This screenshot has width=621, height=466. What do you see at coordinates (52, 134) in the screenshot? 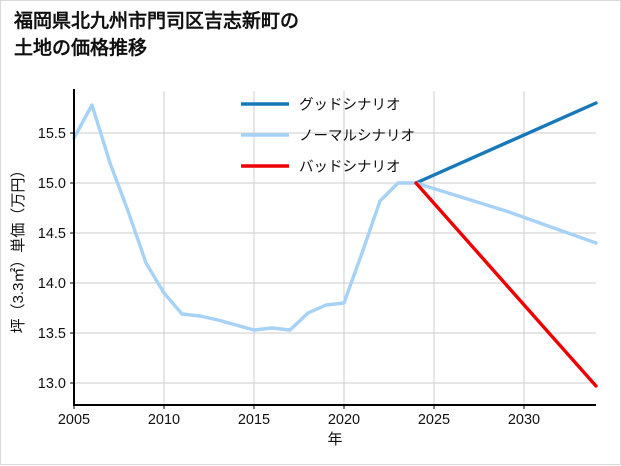
I see `y-tick-label: 15.5` at bounding box center [52, 134].